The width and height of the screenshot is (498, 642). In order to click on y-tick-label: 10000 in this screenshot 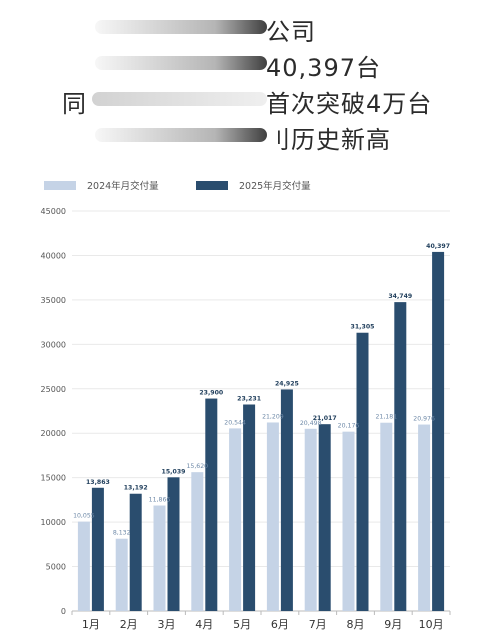, I will do `click(53, 522)`.